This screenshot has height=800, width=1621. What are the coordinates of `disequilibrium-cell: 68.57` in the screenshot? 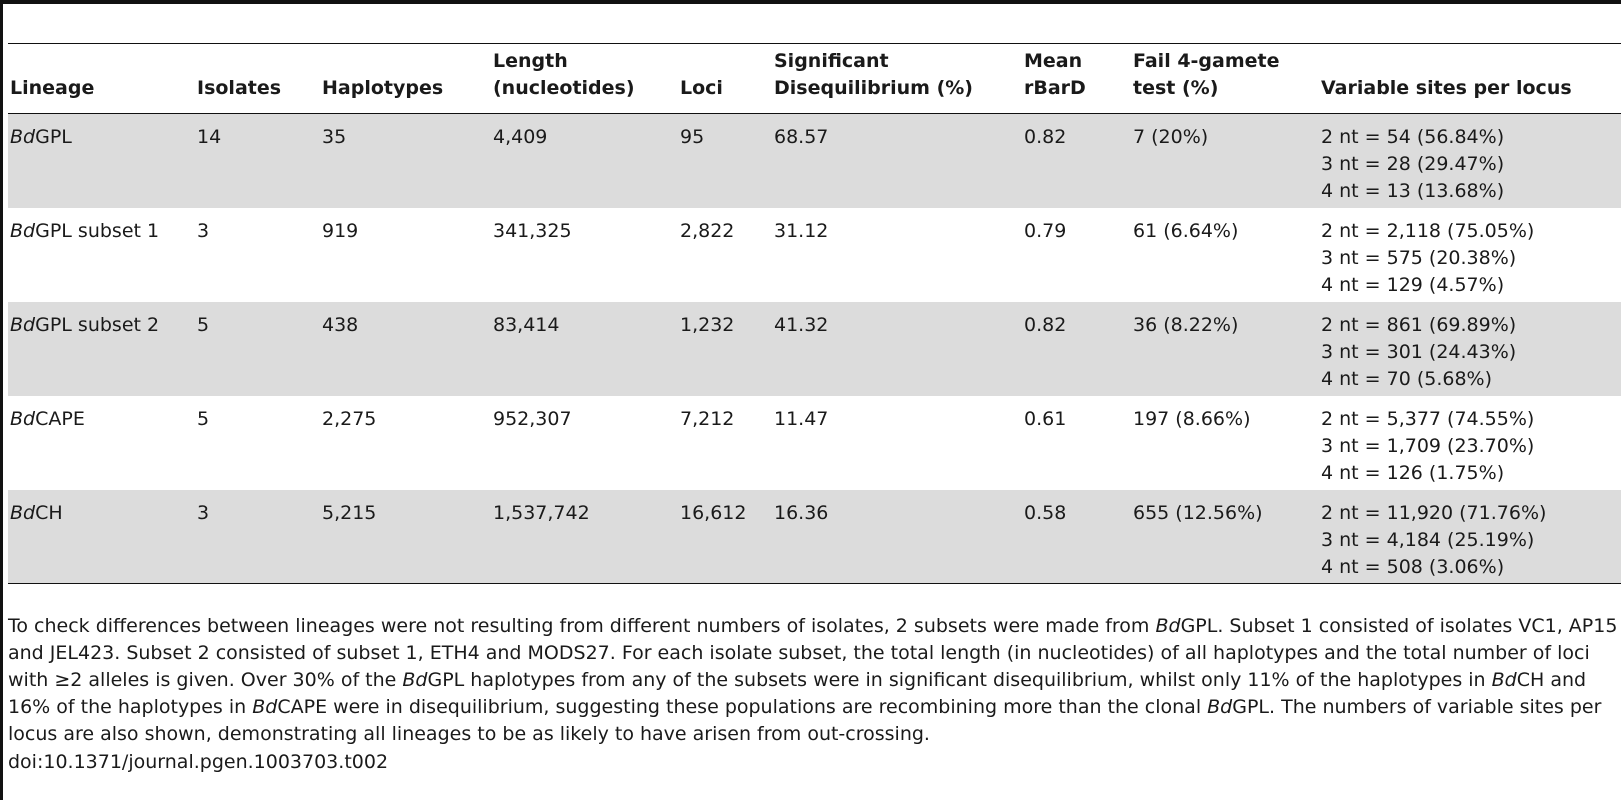 It's located at (897, 160).